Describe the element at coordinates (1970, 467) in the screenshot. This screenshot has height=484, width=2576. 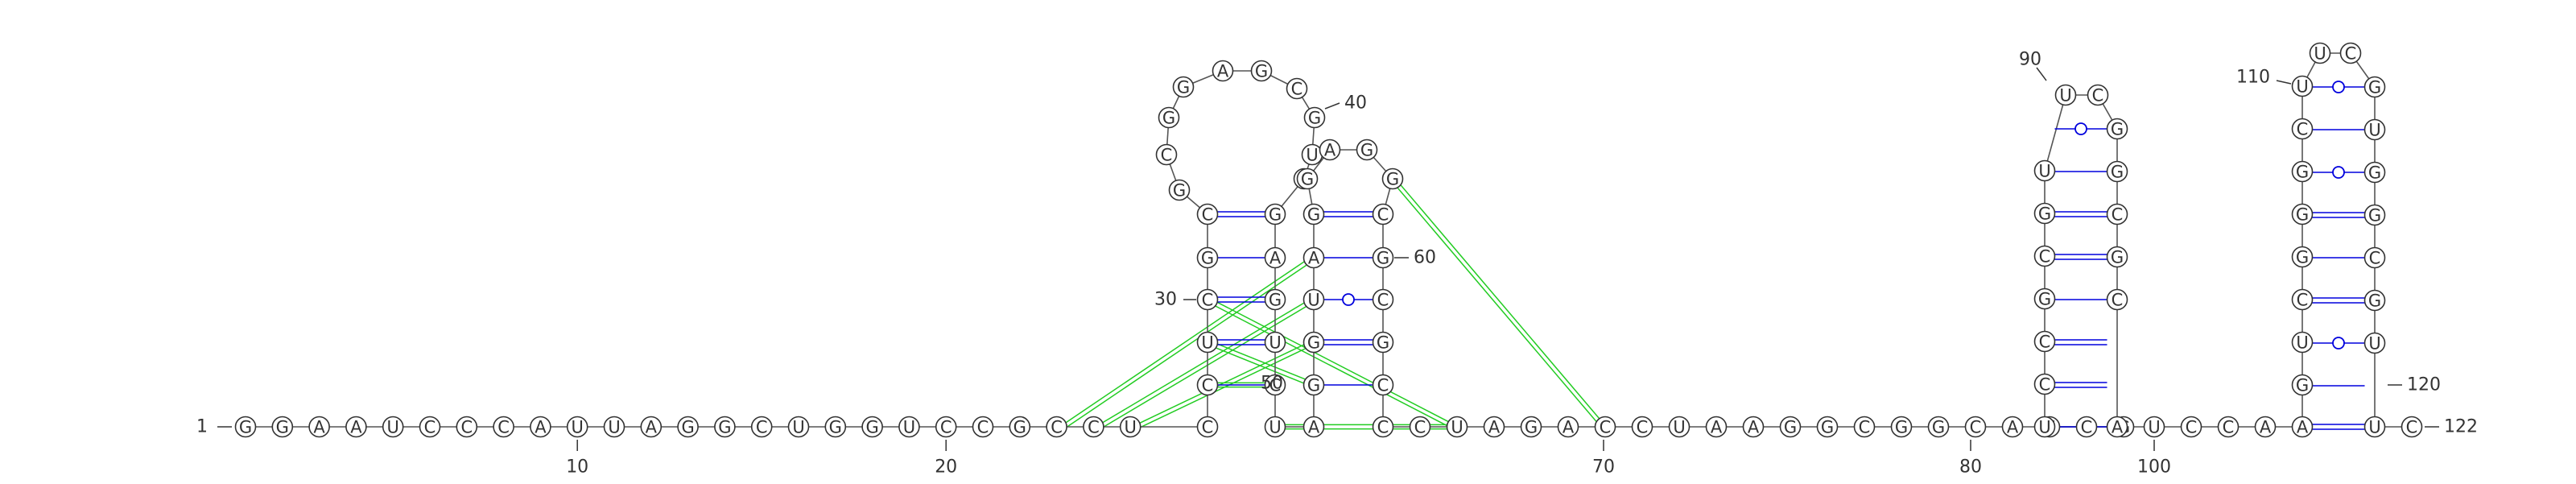
I see `position-number-80: 80` at that location.